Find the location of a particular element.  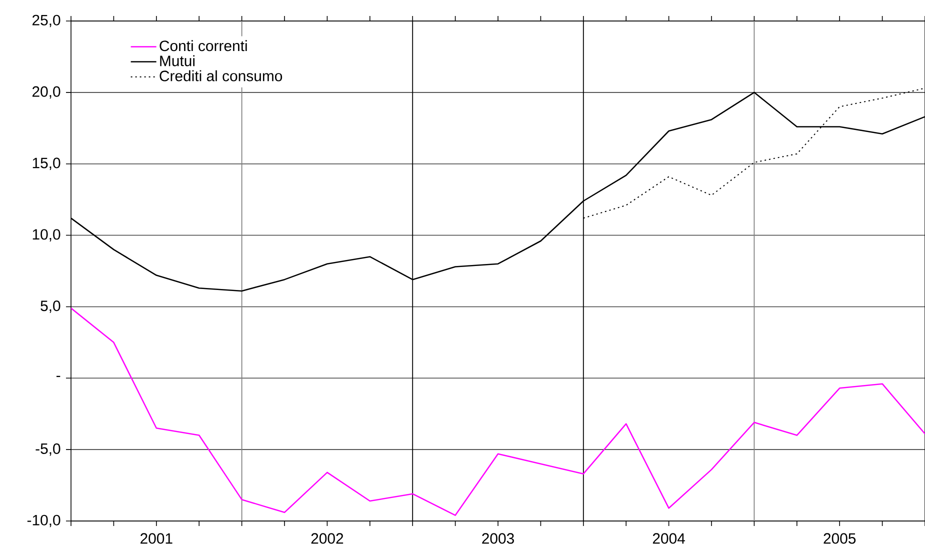

legend-label: Mutui is located at coordinates (177, 60).